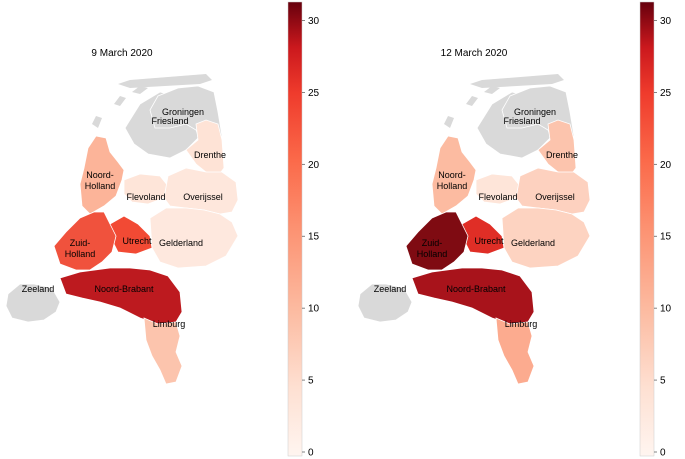 This screenshot has height=459, width=685. What do you see at coordinates (474, 53) in the screenshot?
I see `map-title: 12 March 2020` at bounding box center [474, 53].